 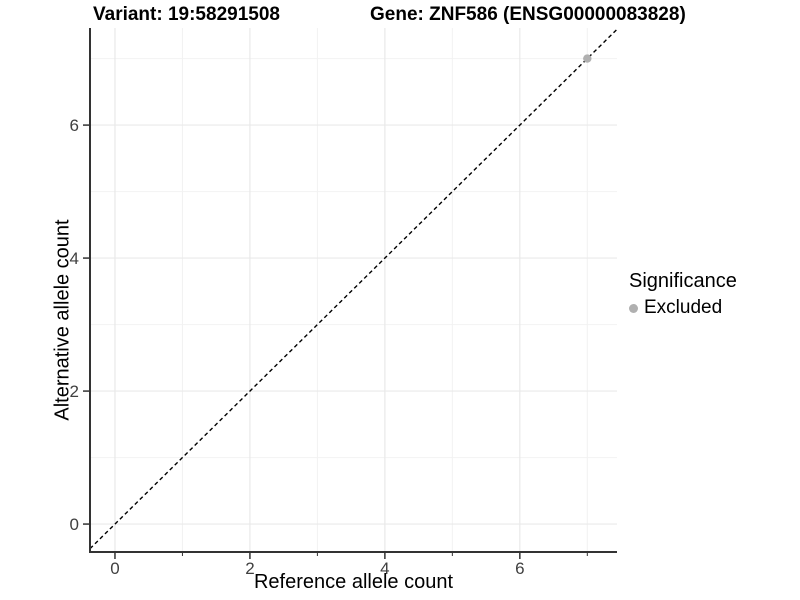 I want to click on data-point, so click(x=587, y=58).